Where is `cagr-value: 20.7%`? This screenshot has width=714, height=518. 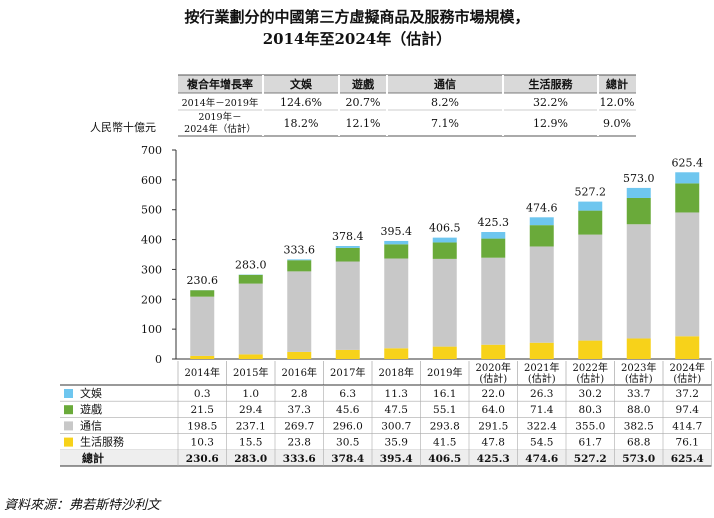
cagr-value: 20.7% is located at coordinates (363, 102).